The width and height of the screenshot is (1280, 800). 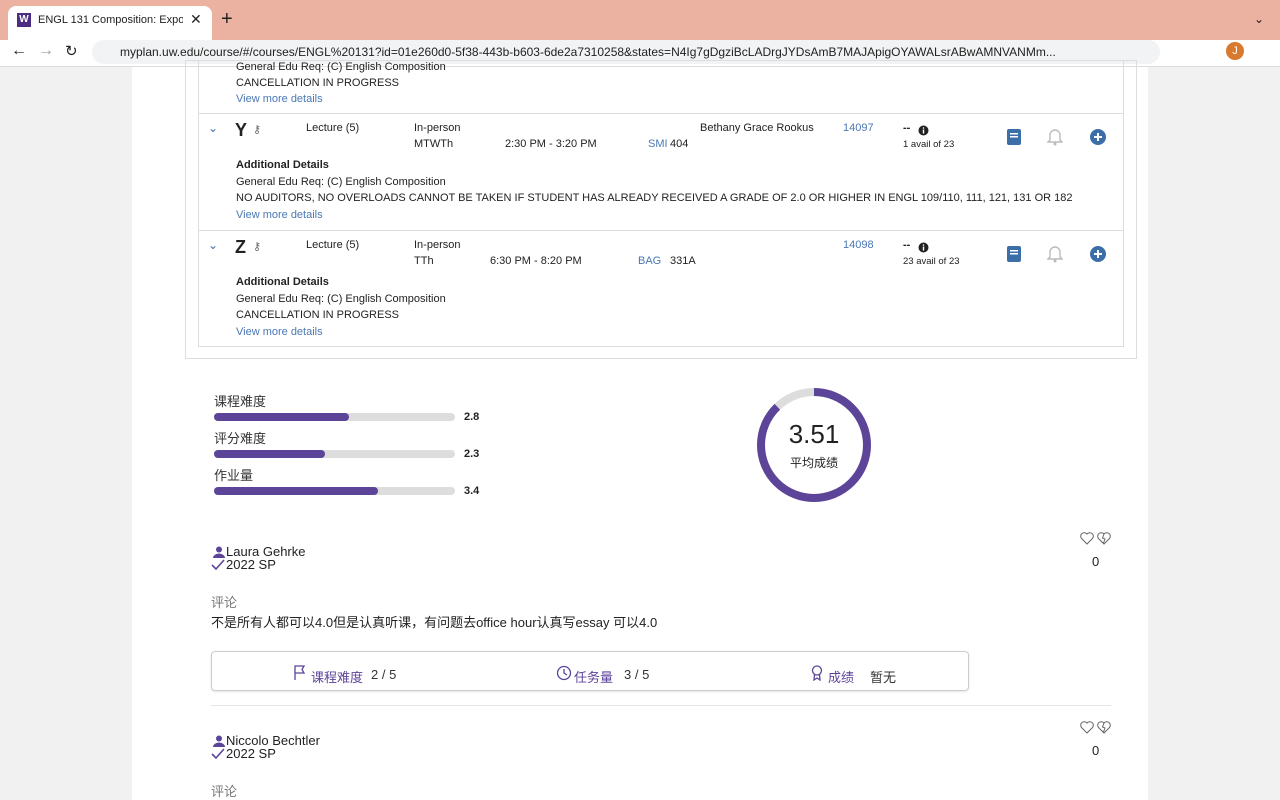 What do you see at coordinates (472, 417) in the screenshot?
I see `rating-value: 2.8` at bounding box center [472, 417].